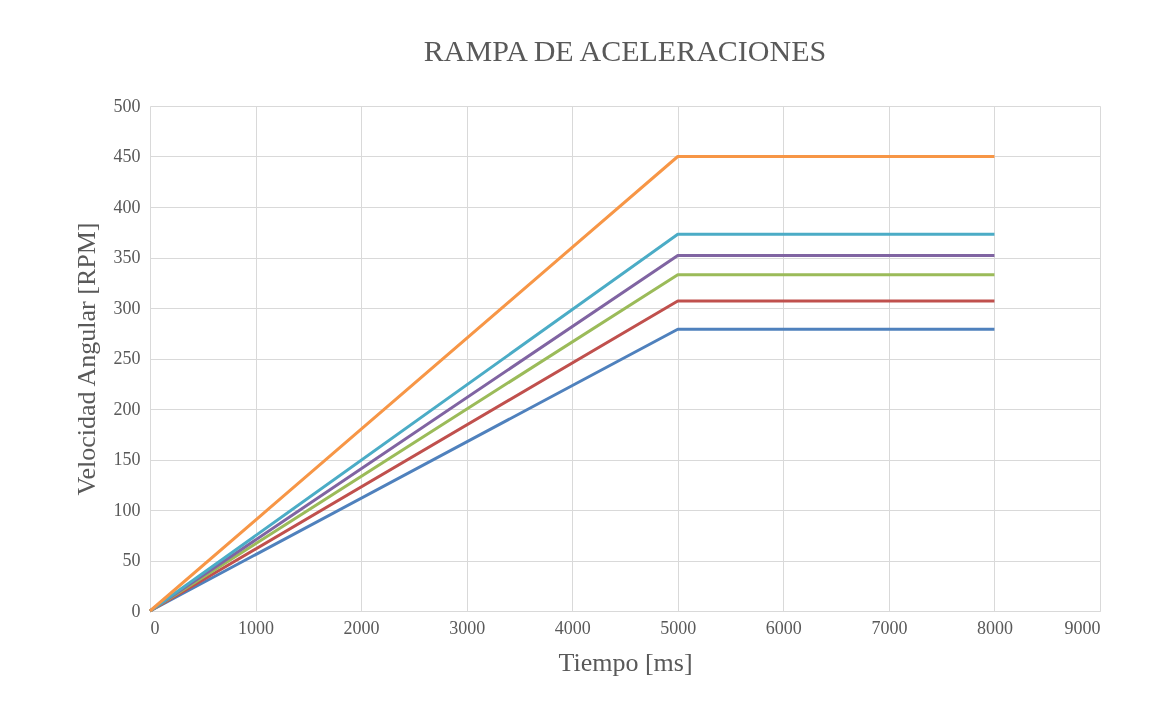 This screenshot has width=1154, height=725. I want to click on x-tick-label: 4000, so click(572, 627).